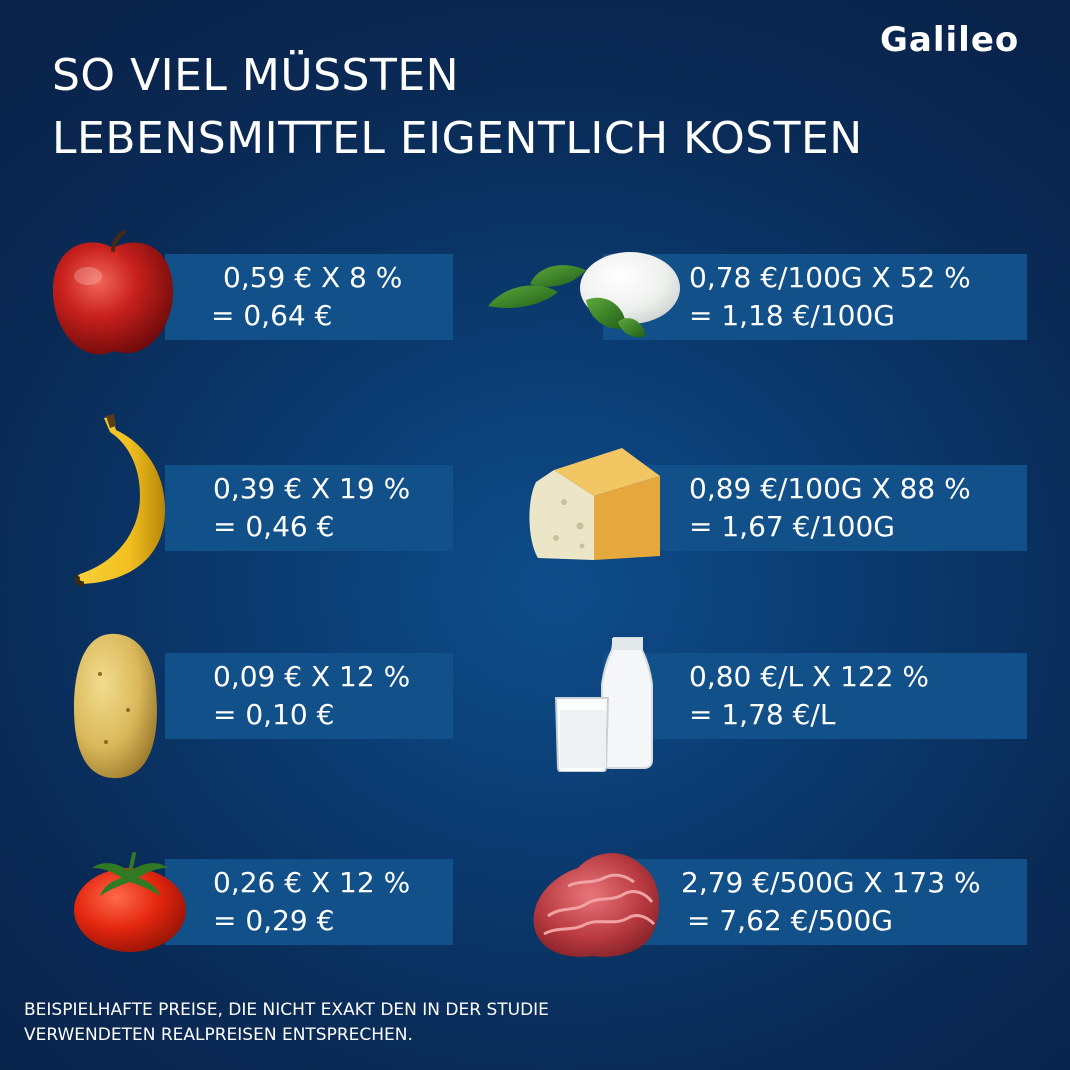 This screenshot has width=1070, height=1070. I want to click on price-calculation: 0,80 €/L X 122 %, so click(809, 676).